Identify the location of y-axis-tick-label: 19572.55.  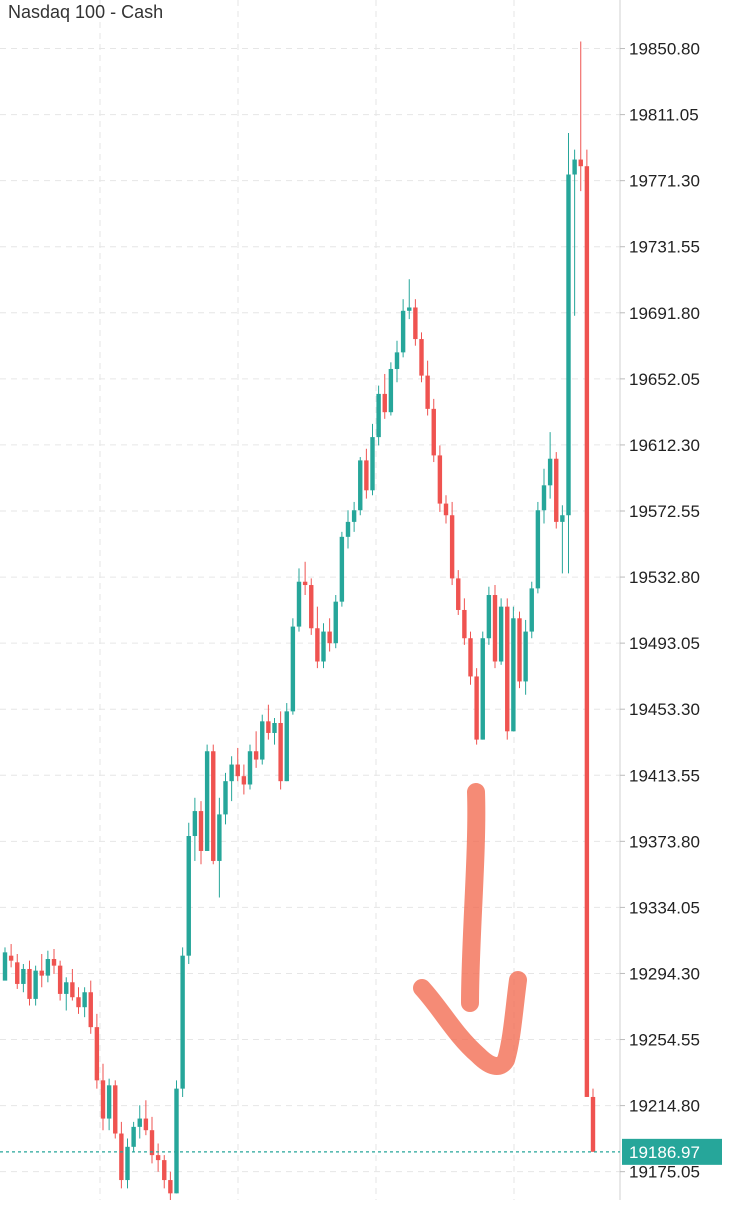
(664, 511).